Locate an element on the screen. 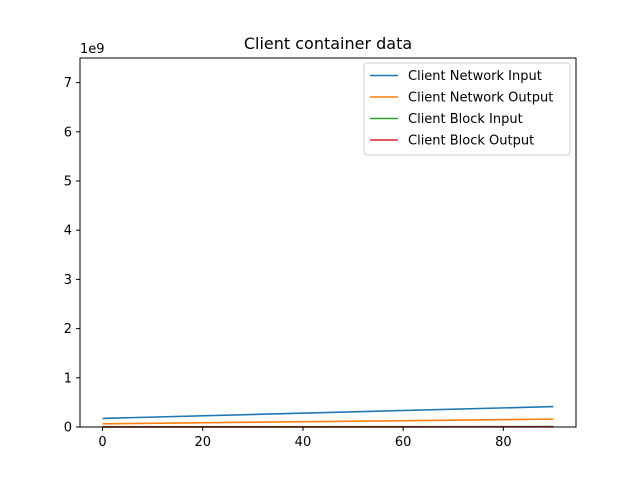 The height and width of the screenshot is (480, 640). x-tick-label: 0 is located at coordinates (102, 442).